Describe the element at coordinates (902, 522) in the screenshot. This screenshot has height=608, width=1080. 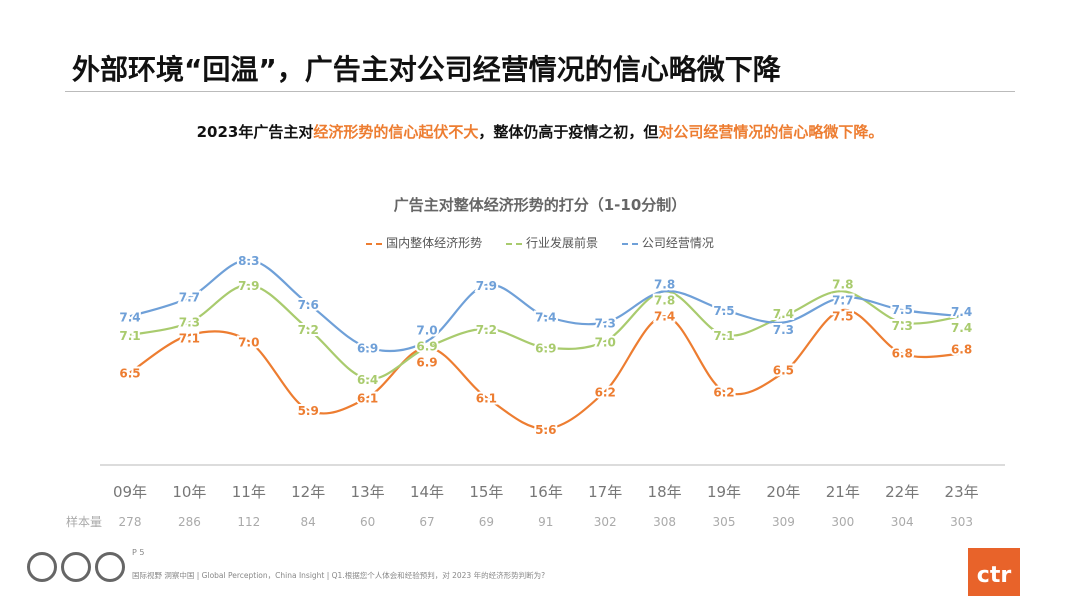
I see `sample-size-label: 304` at that location.